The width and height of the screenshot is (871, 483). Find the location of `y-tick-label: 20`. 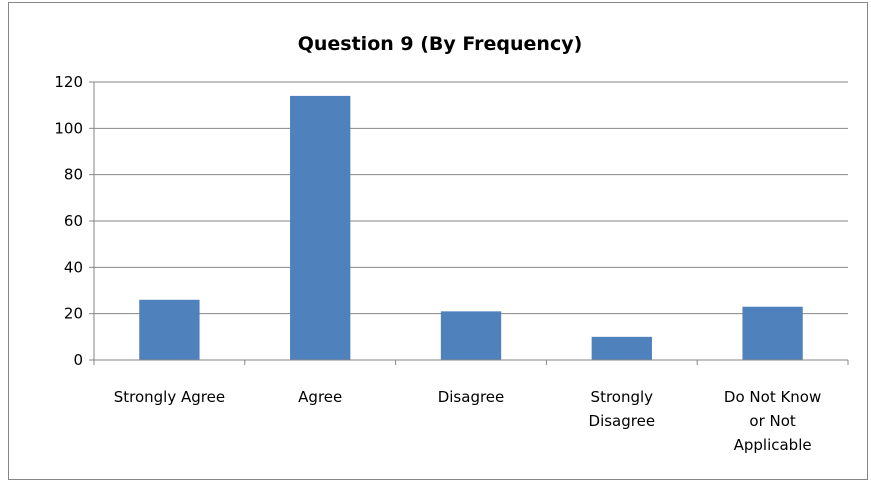

y-tick-label: 20 is located at coordinates (73, 314).